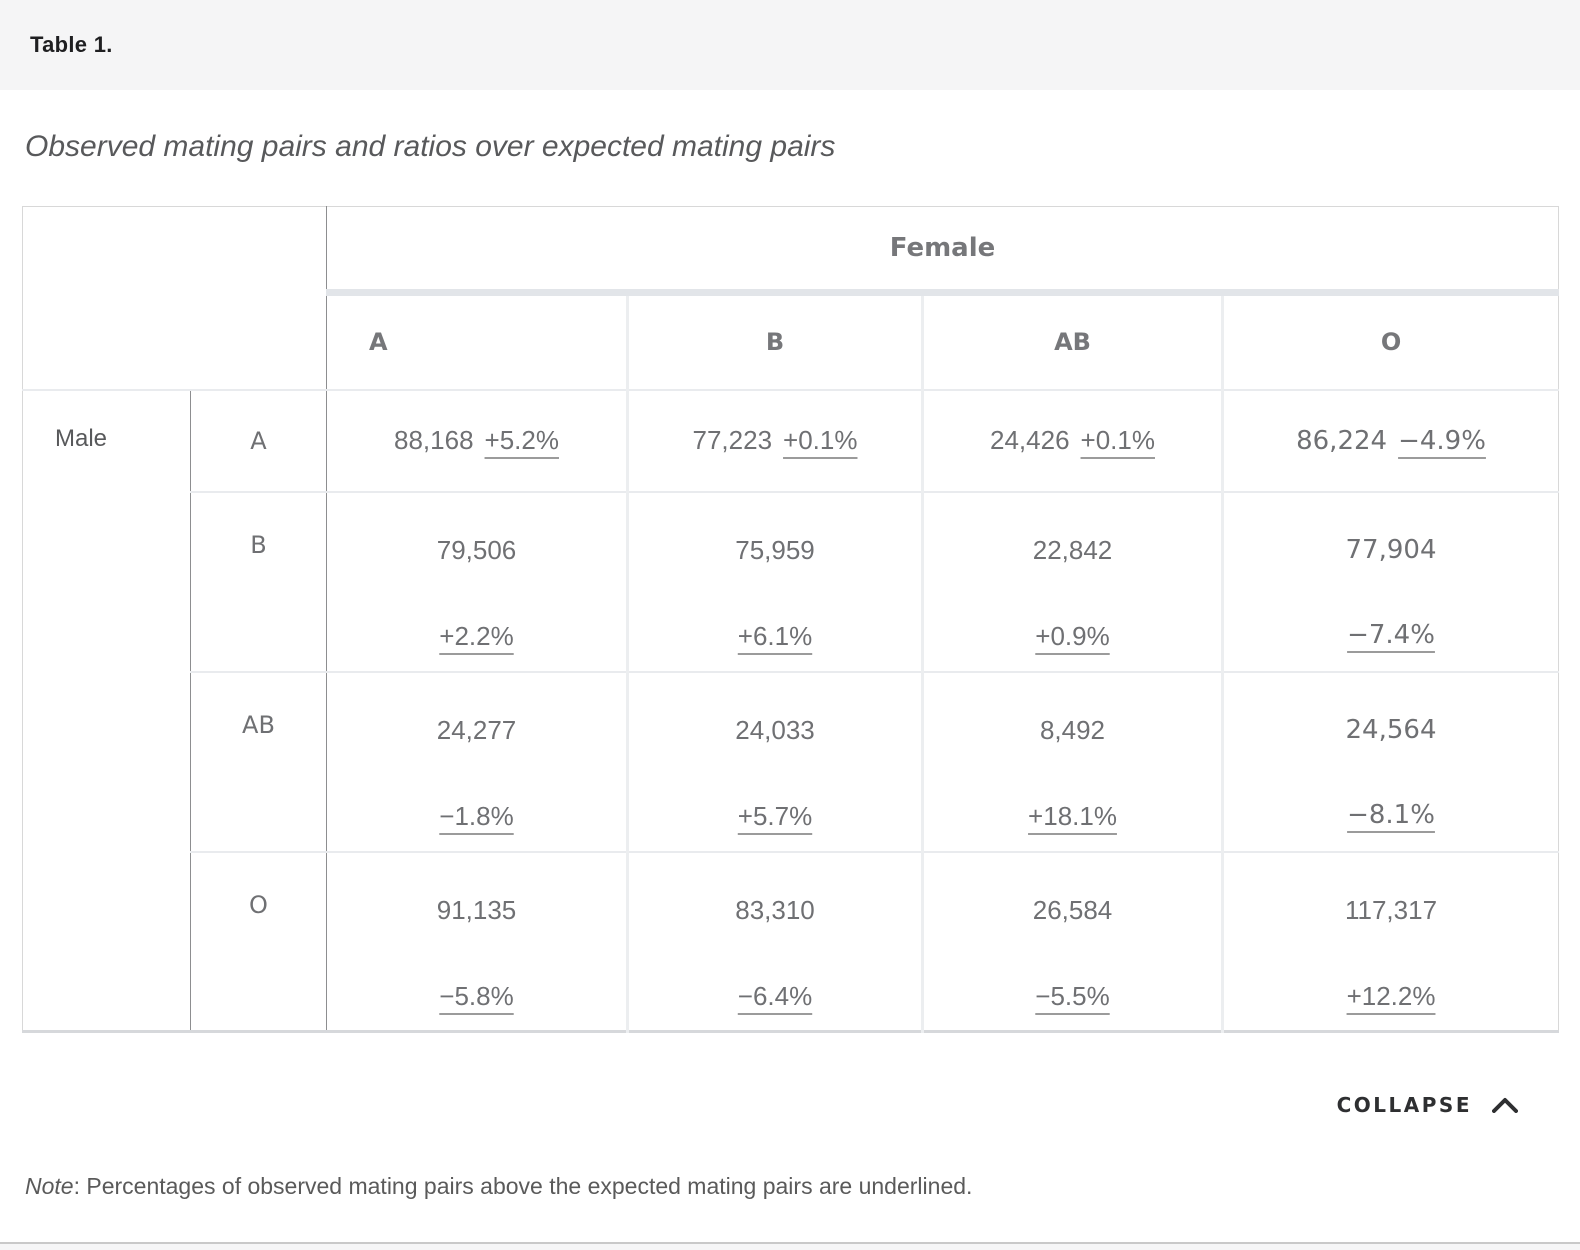 This screenshot has width=1580, height=1250. Describe the element at coordinates (1072, 995) in the screenshot. I see `ratio-percent: −5.5%` at that location.